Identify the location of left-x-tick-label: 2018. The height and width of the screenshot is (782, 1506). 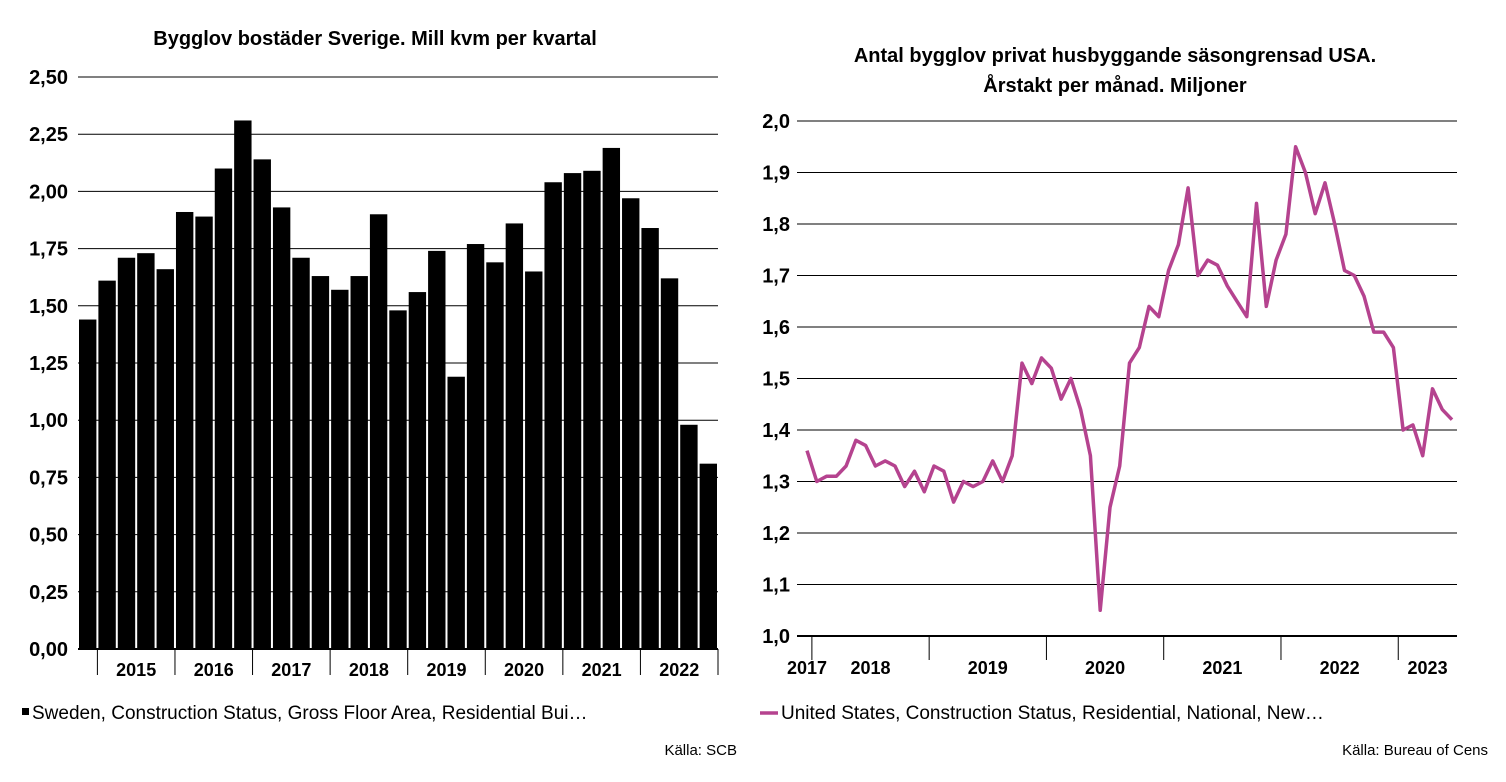
(369, 670).